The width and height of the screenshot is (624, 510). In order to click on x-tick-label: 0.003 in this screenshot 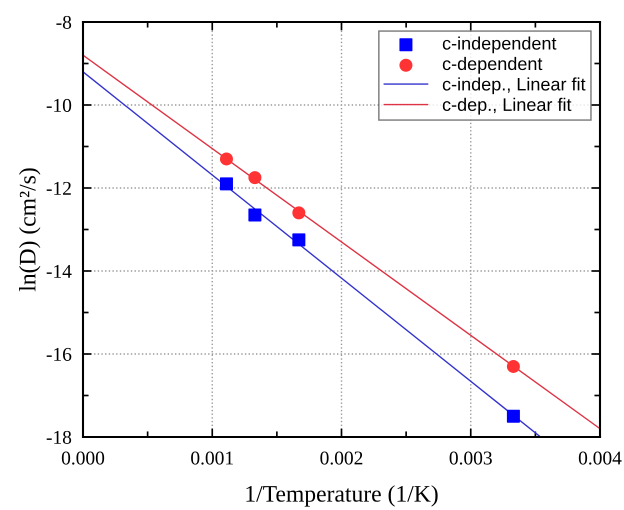, I will do `click(471, 458)`.